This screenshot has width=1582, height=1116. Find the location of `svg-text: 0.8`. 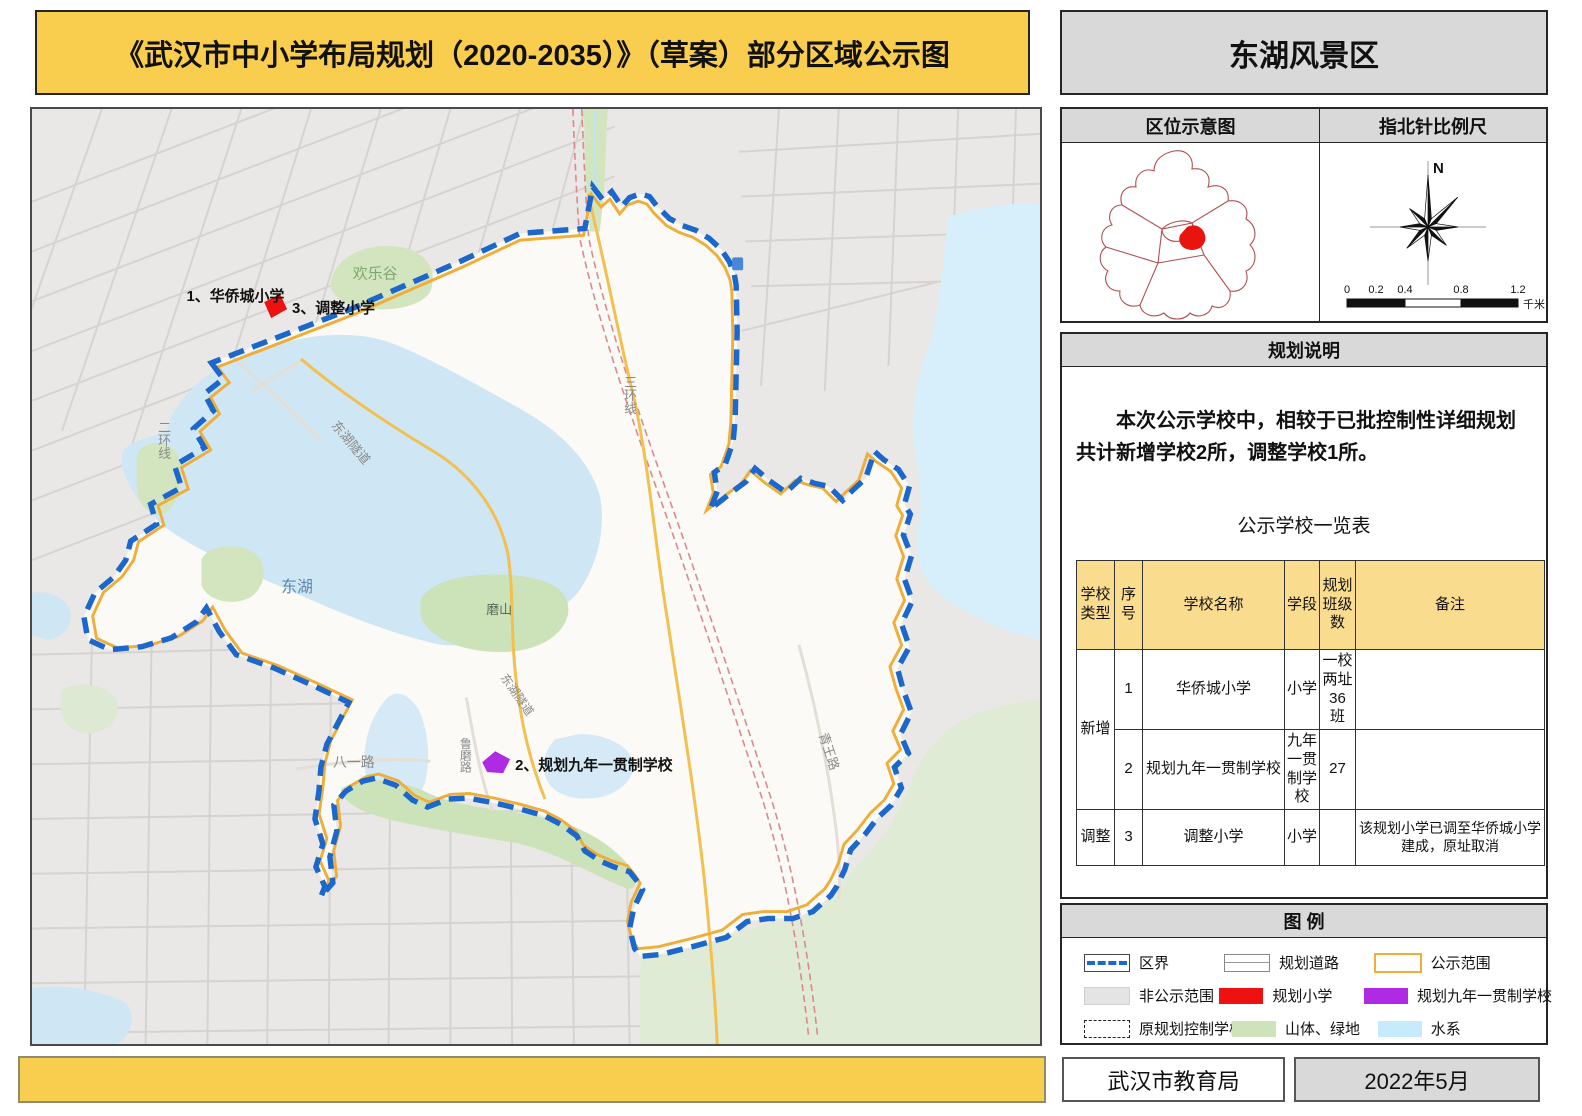

svg-text: 0.8 is located at coordinates (1460, 290).